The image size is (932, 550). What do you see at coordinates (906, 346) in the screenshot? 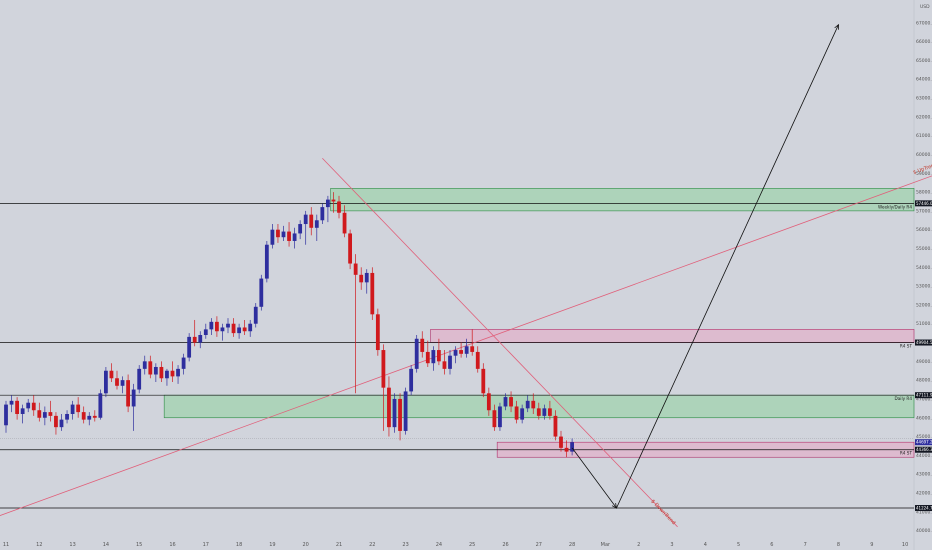
I see `level-h4-upper-label: R4 ST` at bounding box center [906, 346].